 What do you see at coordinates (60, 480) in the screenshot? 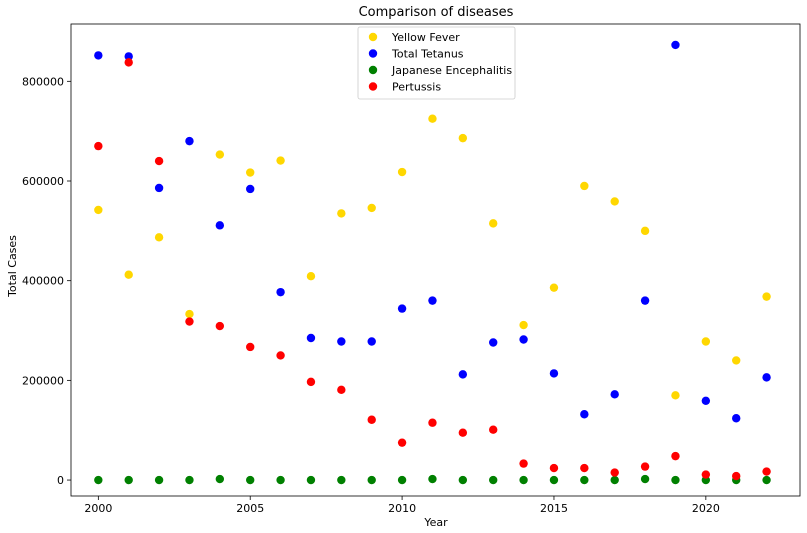
I see `y-tick-label: 0` at bounding box center [60, 480].